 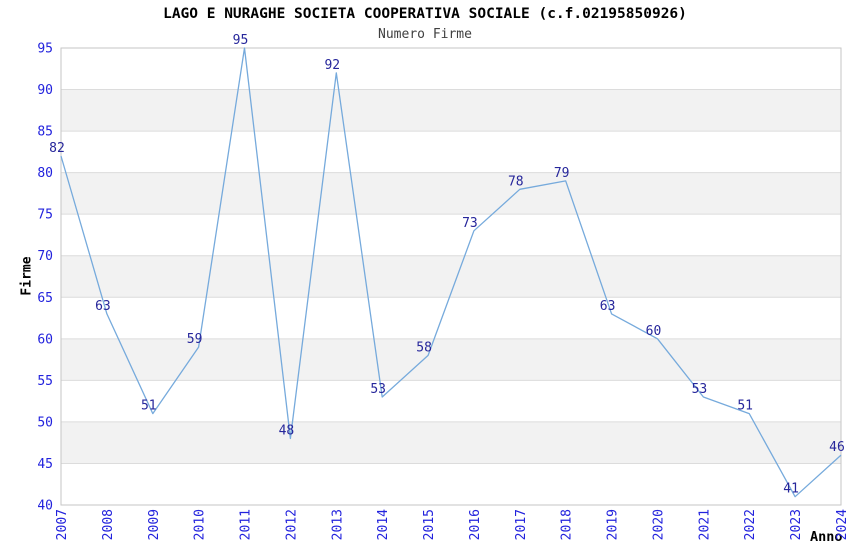 What do you see at coordinates (45, 298) in the screenshot?
I see `y-tick-label: 65` at bounding box center [45, 298].